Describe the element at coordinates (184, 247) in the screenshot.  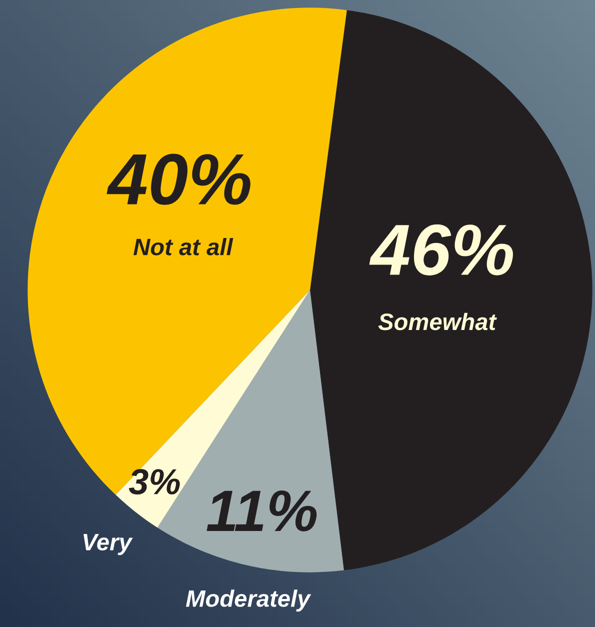
I see `slice-label: Not at all` at that location.